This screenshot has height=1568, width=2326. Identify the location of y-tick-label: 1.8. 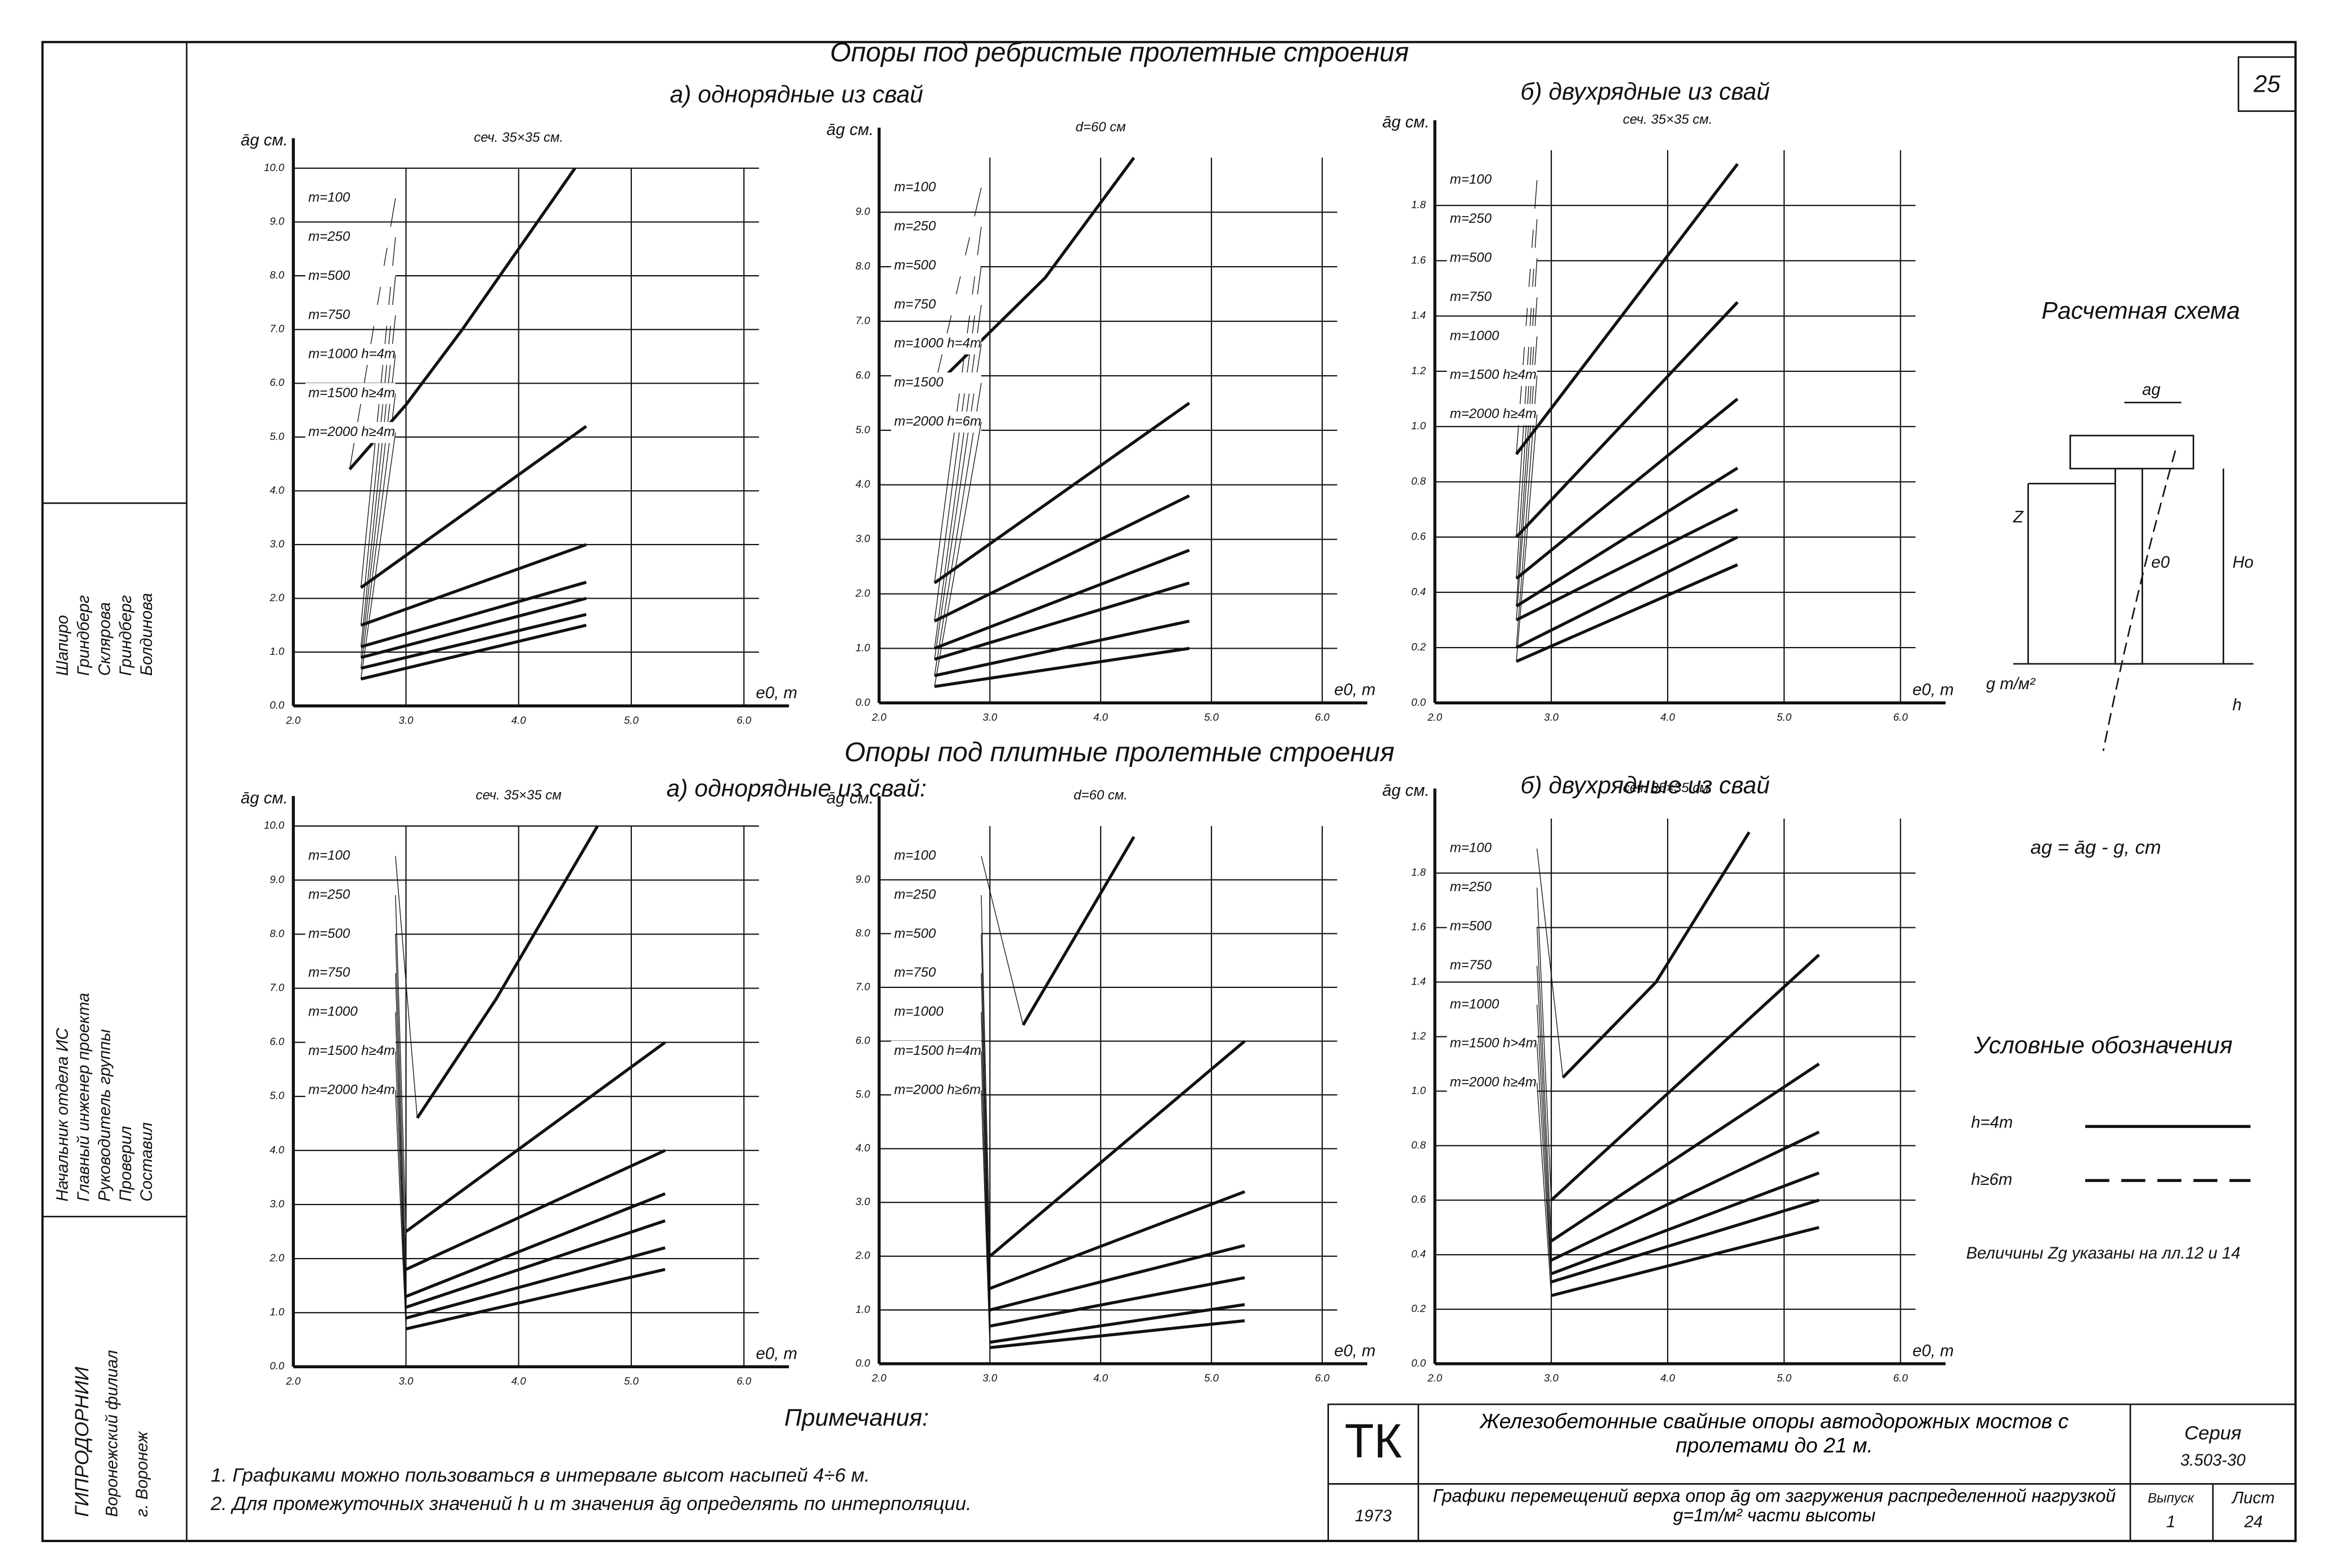
(1418, 872).